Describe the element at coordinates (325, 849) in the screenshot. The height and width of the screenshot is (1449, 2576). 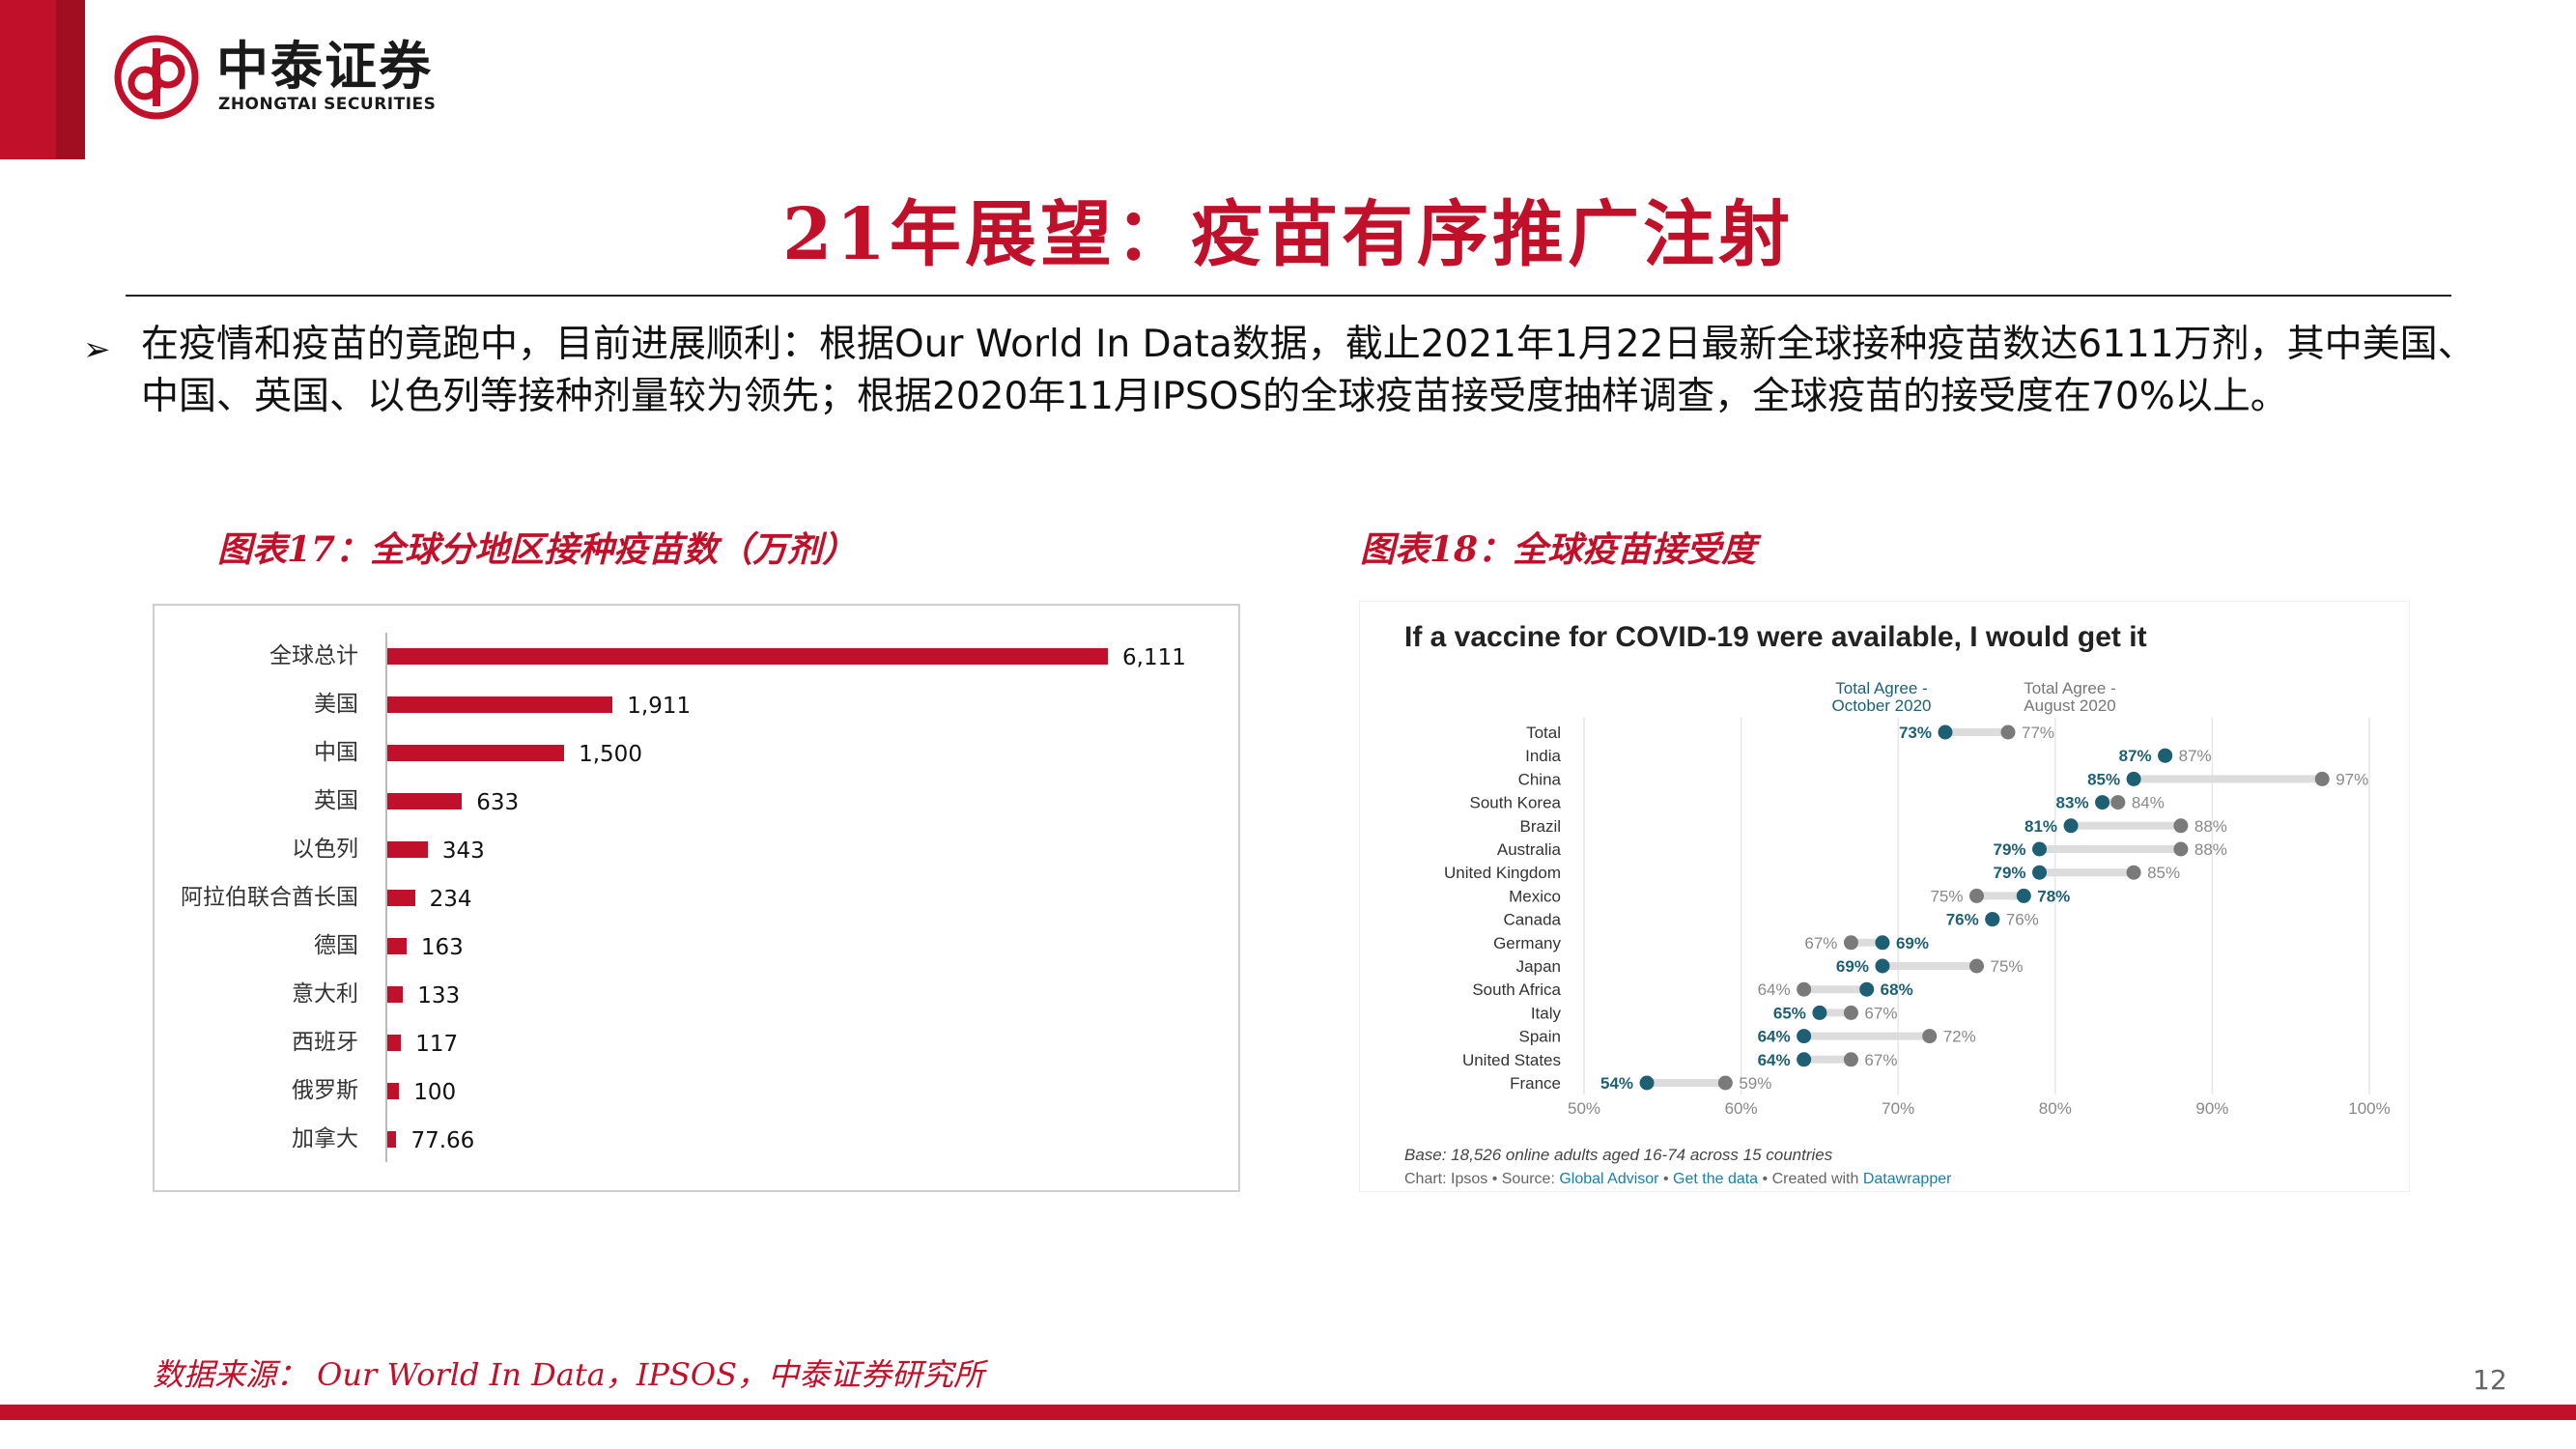
I see `bar-category-label: 以色列` at that location.